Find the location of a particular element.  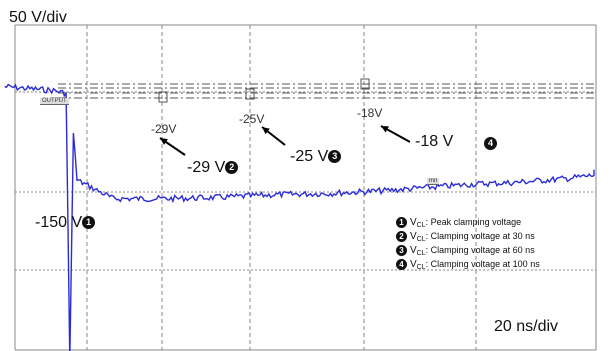

legend-item: 1 VCL: Peak clamping voltage is located at coordinates (468, 222).